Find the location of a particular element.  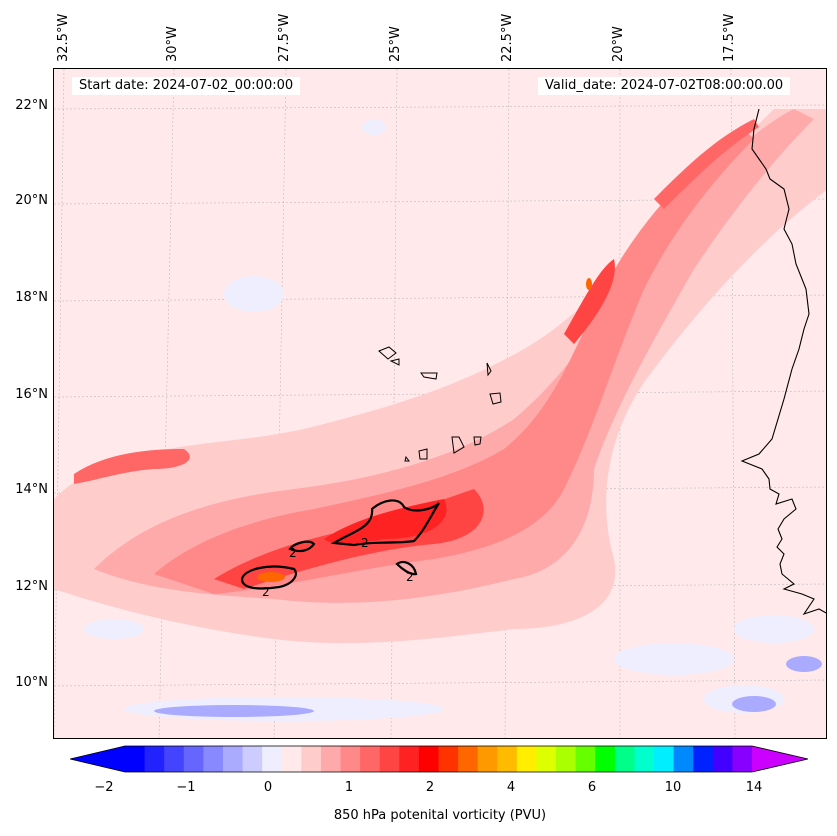

colorbar-tick: 10 is located at coordinates (673, 787).